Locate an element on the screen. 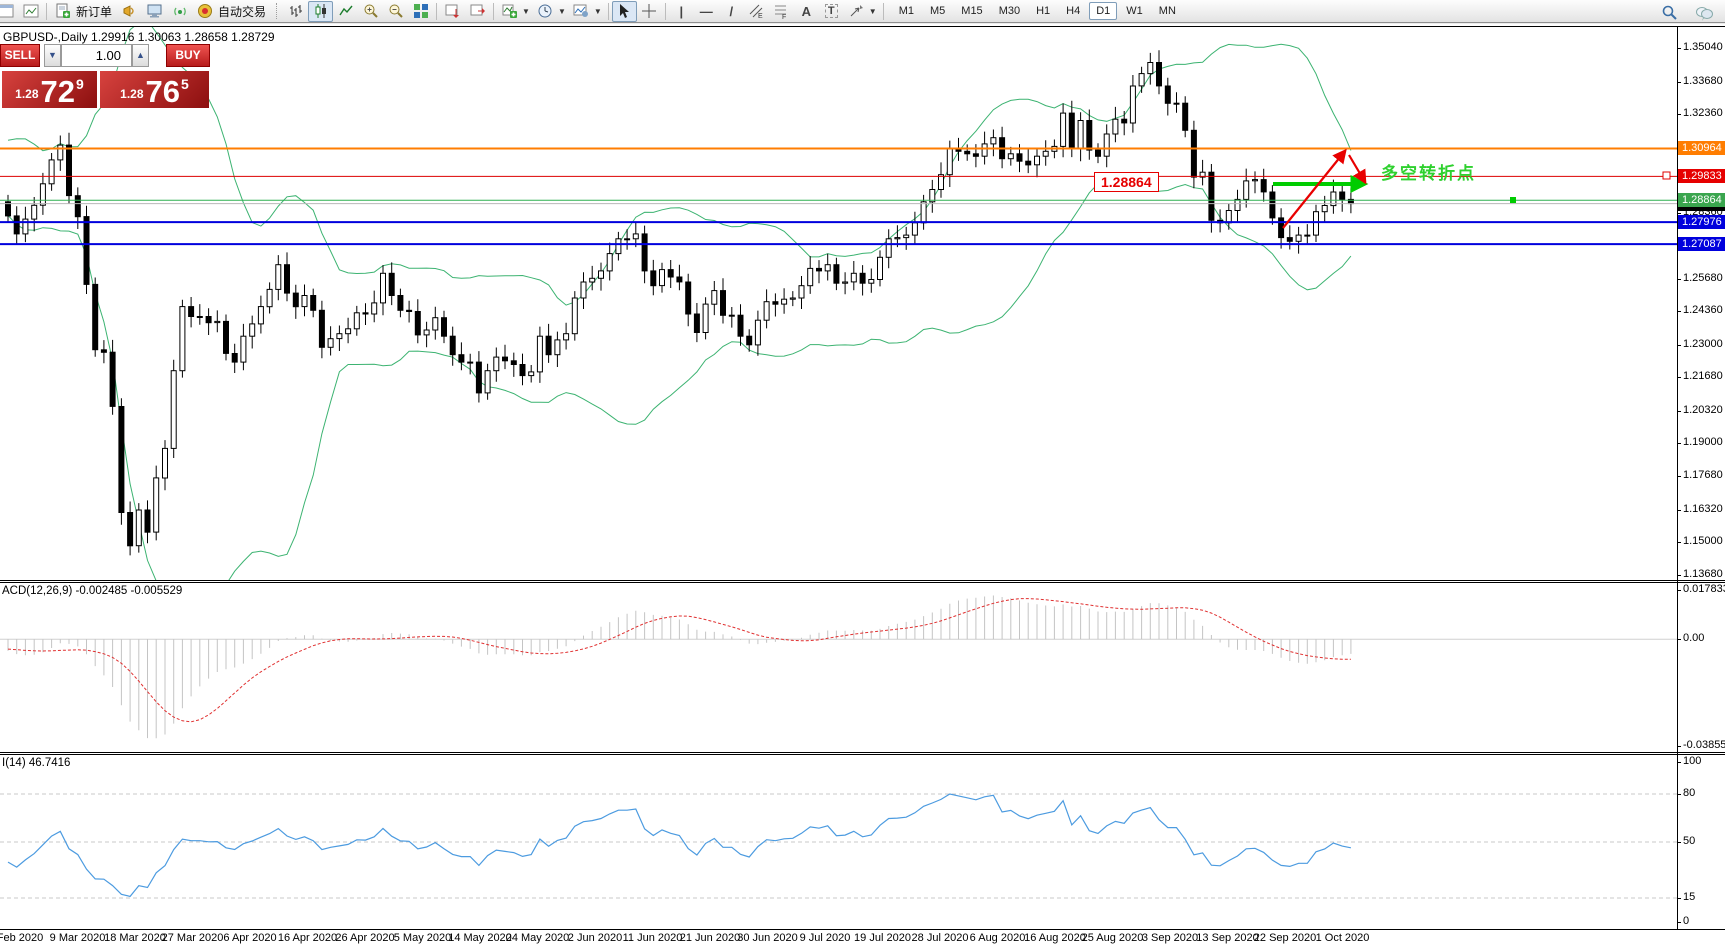 This screenshot has height=949, width=1725. macd-rsi-separator2 is located at coordinates (862, 754).